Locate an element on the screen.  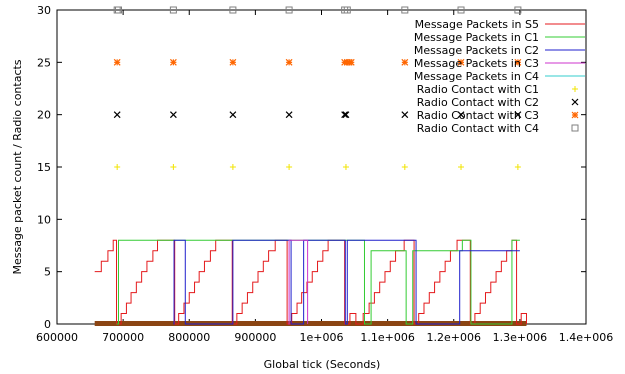
legend-swatch-radio_c1 is located at coordinates (575, 89).